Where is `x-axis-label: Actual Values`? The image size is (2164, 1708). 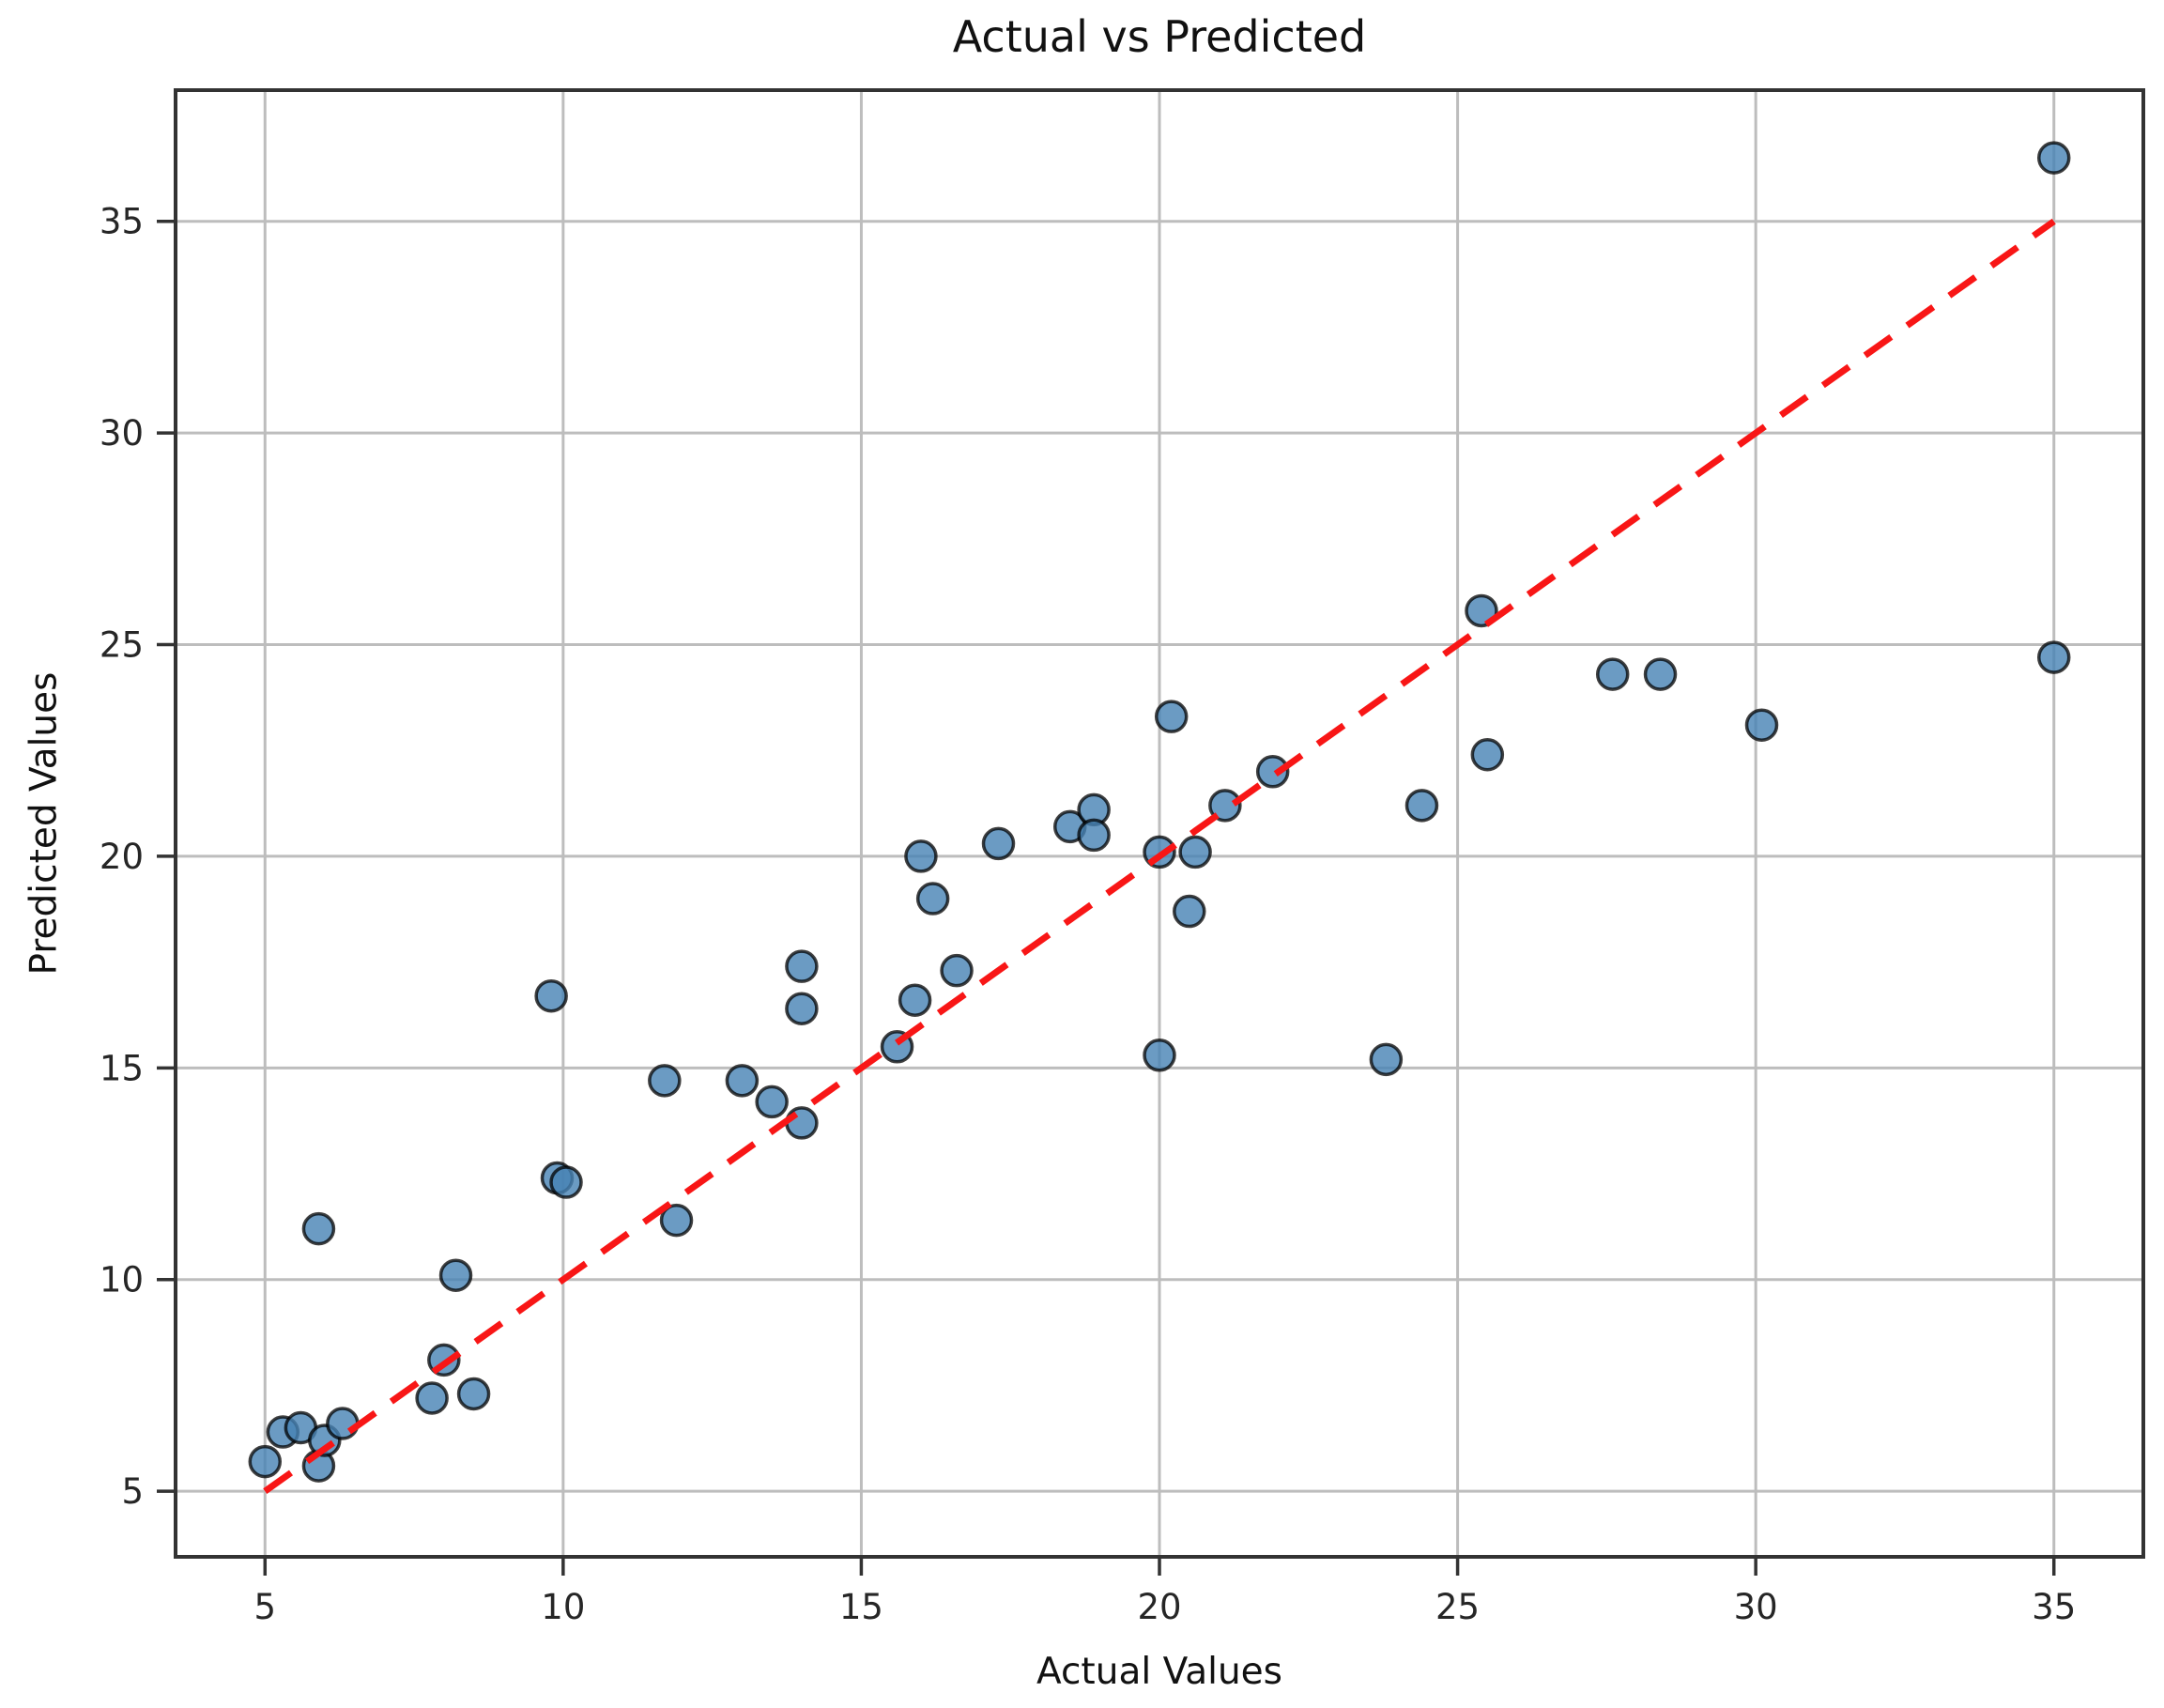 x-axis-label: Actual Values is located at coordinates (1159, 1672).